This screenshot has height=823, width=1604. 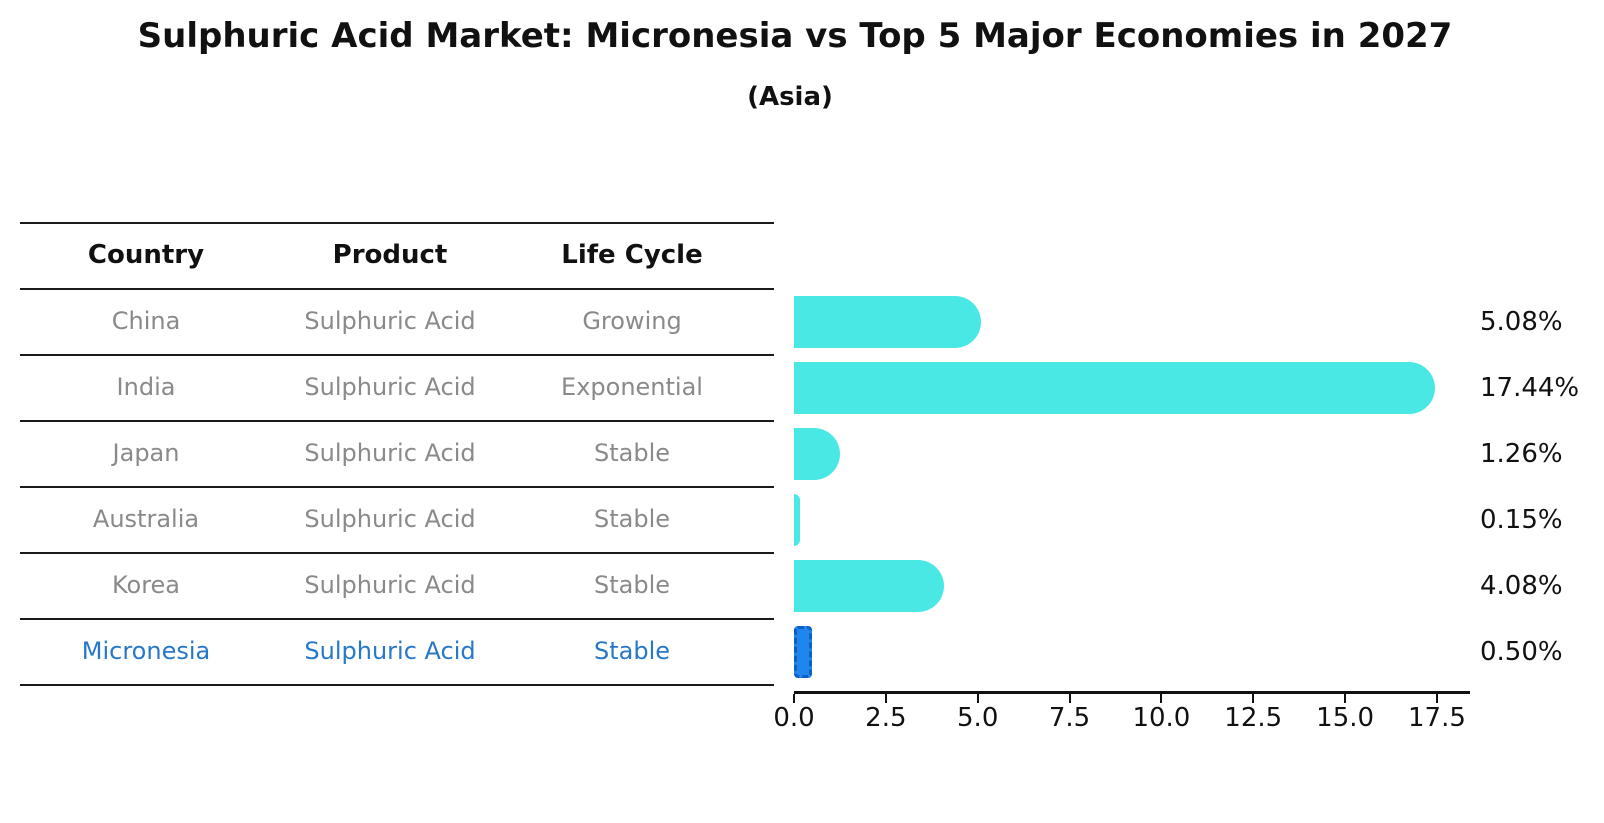 What do you see at coordinates (632, 321) in the screenshot?
I see `table-cell-life-cycle: Growing` at bounding box center [632, 321].